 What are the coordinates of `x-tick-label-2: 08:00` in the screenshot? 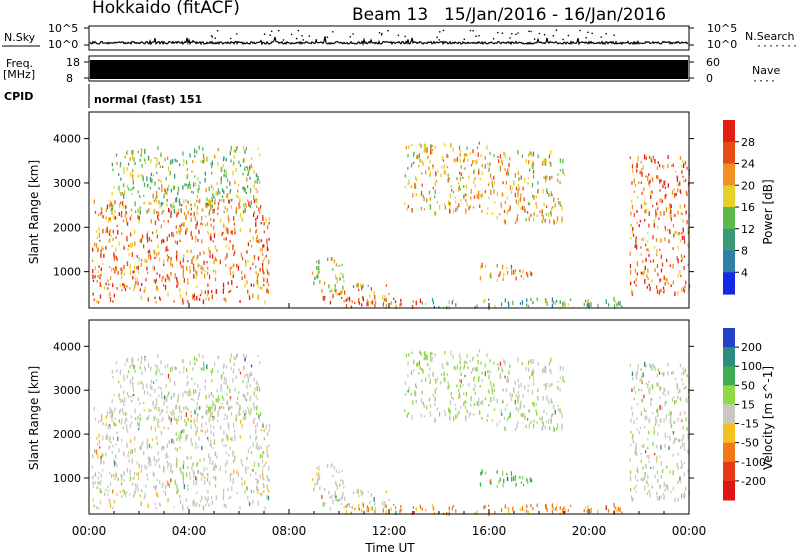 It's located at (289, 531).